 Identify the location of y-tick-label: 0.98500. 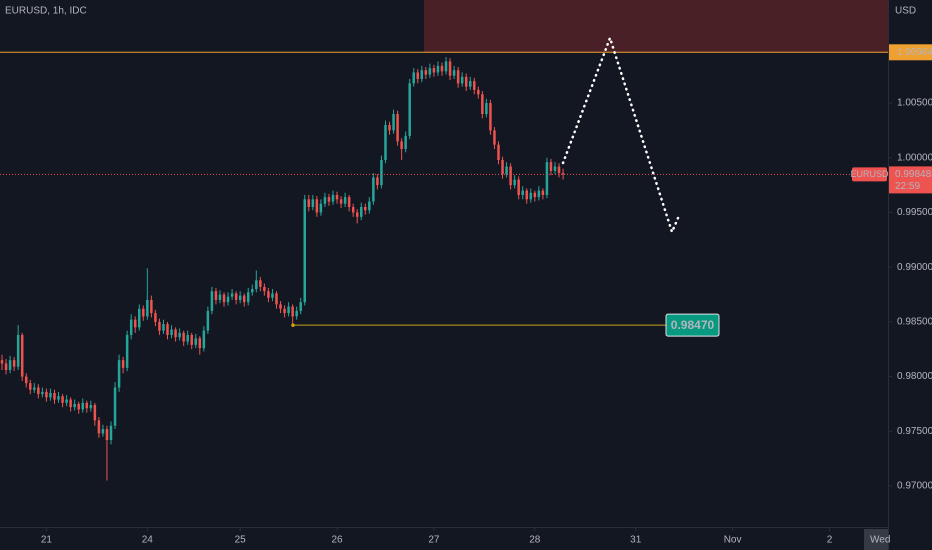
(914, 322).